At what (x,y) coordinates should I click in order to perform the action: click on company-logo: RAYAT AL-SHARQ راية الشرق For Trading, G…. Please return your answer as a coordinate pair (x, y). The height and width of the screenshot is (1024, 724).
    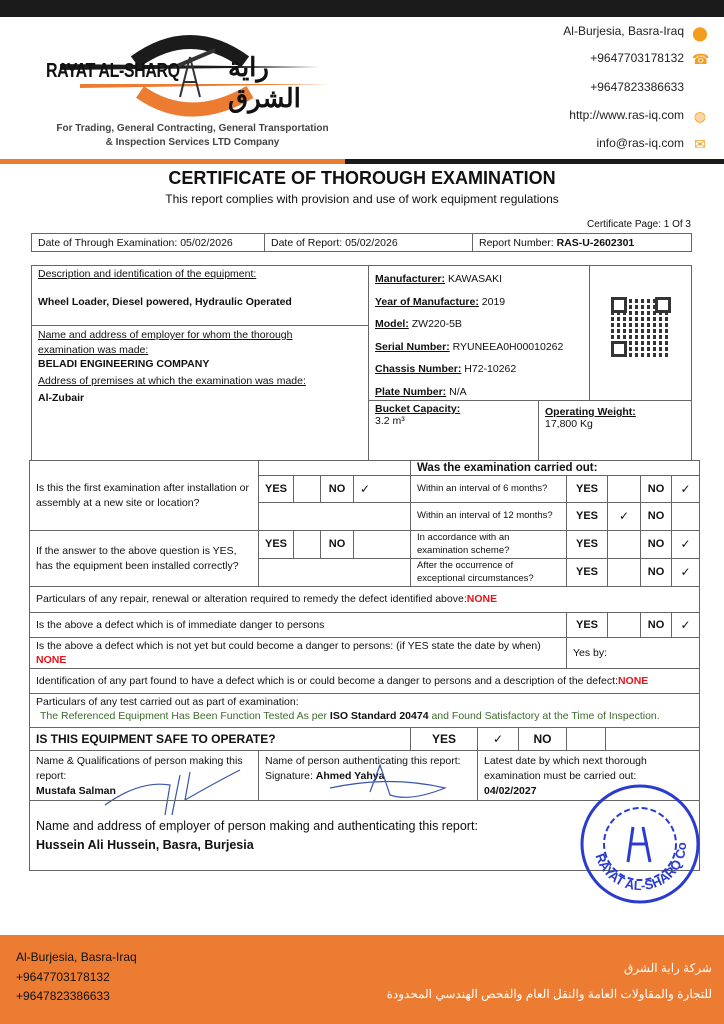
    Looking at the image, I should click on (192, 86).